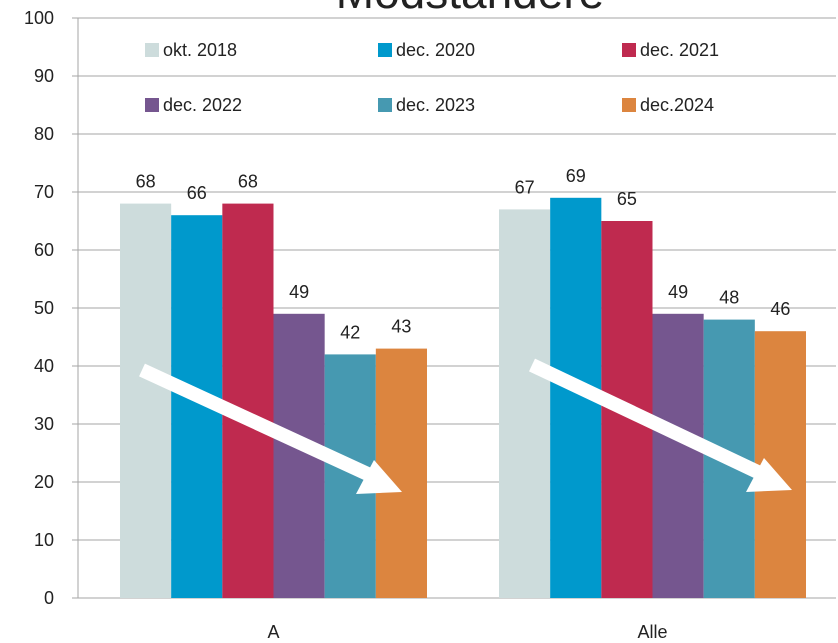 Image resolution: width=838 pixels, height=643 pixels. What do you see at coordinates (200, 50) in the screenshot?
I see `legend-label: okt. 2018` at bounding box center [200, 50].